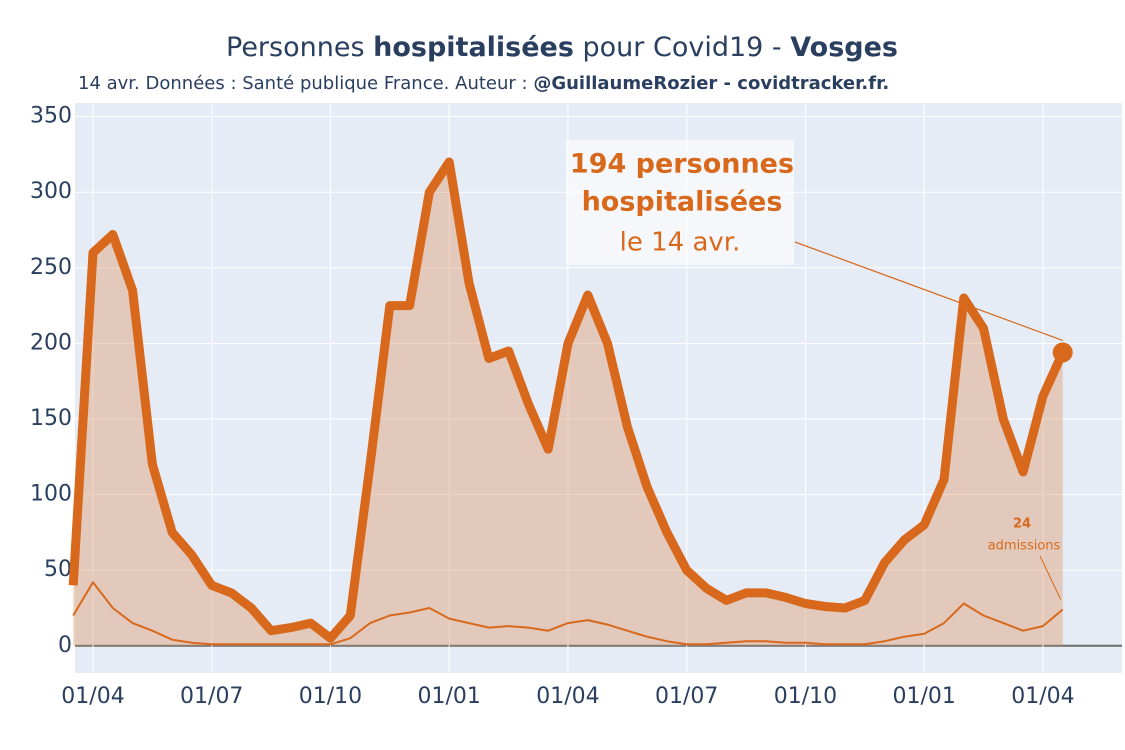 The image size is (1125, 750). I want to click on y-tick-label: 0, so click(65, 645).